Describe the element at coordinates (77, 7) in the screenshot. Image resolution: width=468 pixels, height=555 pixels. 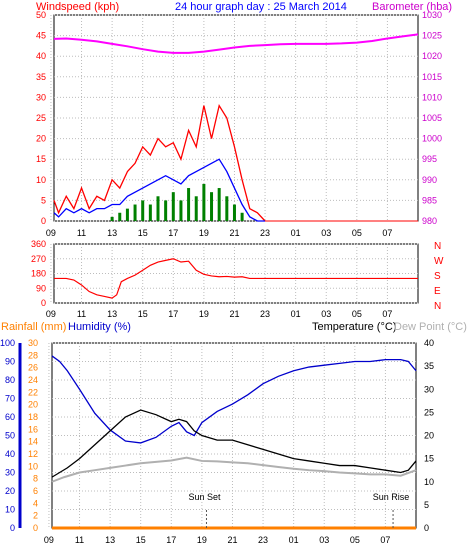
I see `windspeed-axis-label: Windspeed (kph)` at that location.